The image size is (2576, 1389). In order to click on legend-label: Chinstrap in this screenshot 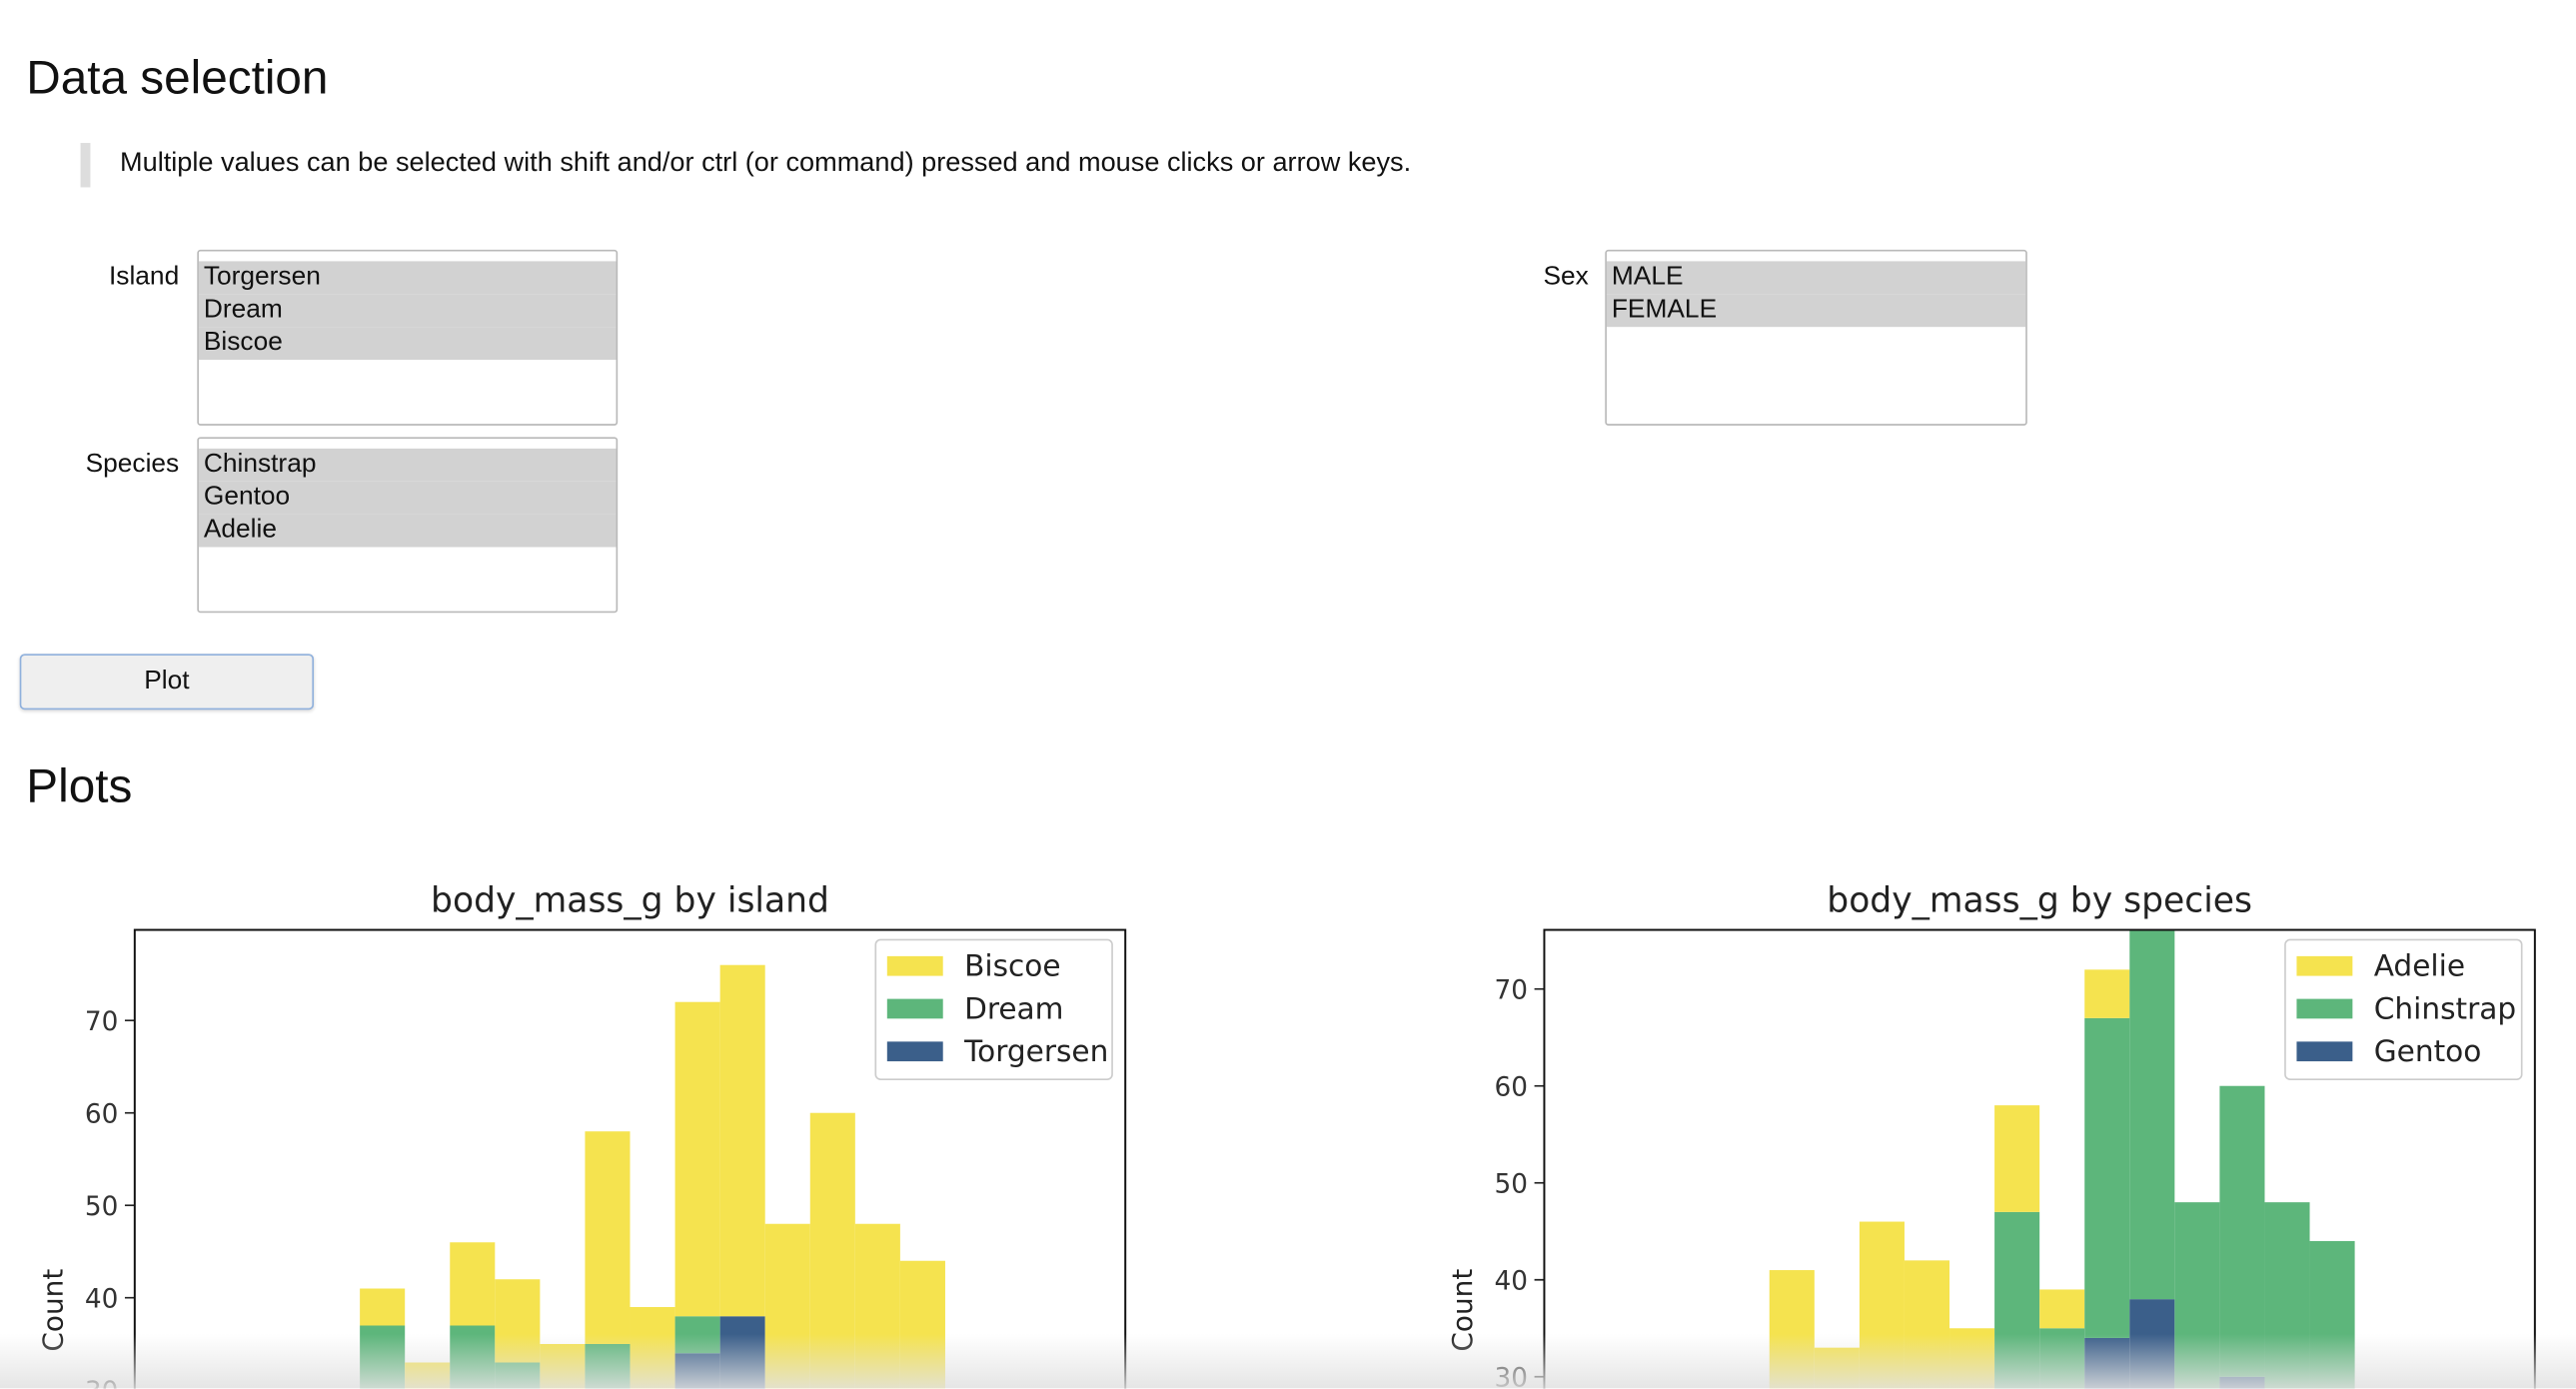, I will do `click(2445, 1008)`.